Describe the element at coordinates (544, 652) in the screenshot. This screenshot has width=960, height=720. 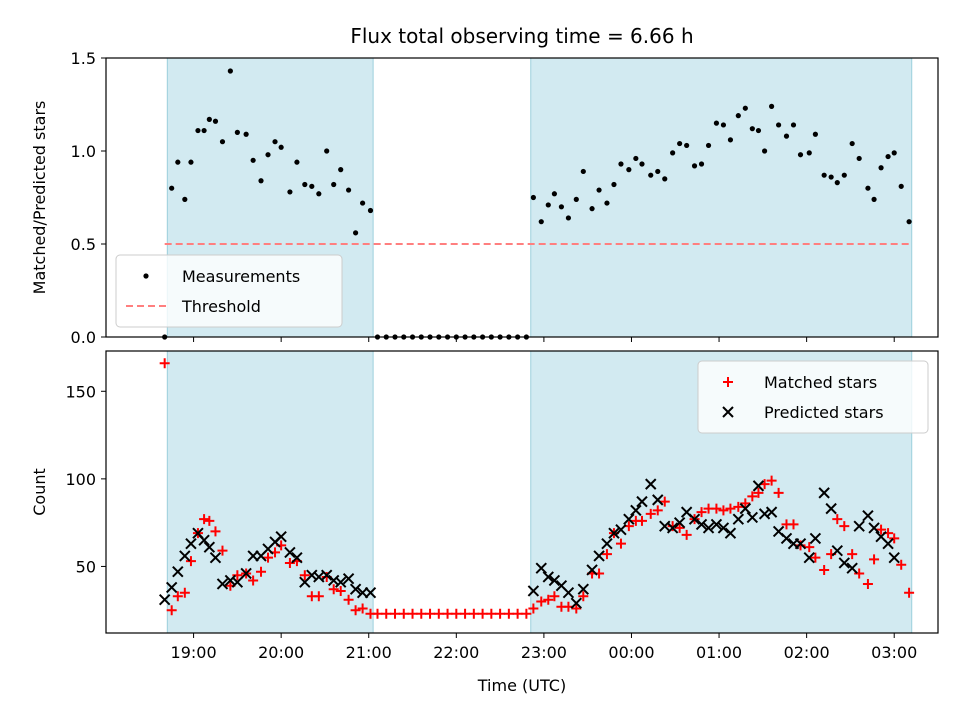
I see `x-tick-label: 23:00` at that location.